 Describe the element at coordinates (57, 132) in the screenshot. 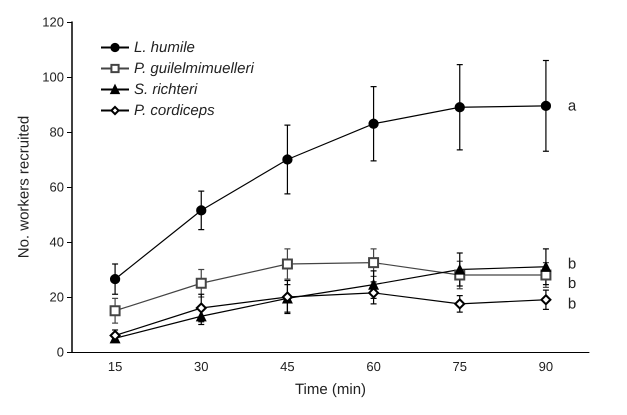

I see `y-tick-label: 80` at that location.